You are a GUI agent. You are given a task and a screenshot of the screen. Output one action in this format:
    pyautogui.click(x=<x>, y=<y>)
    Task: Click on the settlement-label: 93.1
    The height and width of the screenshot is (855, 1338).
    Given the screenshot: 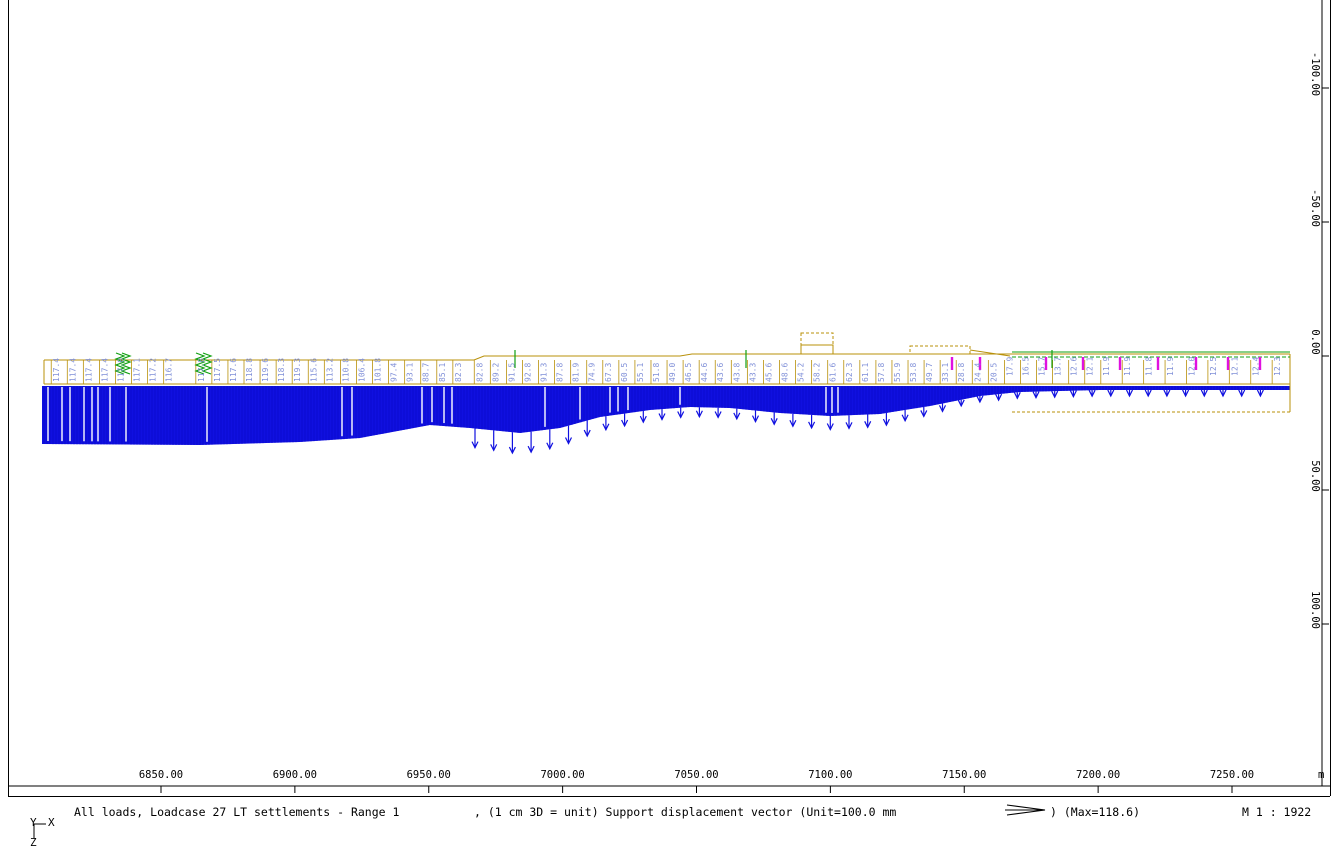 What is the action you would take?
    pyautogui.click(x=410, y=372)
    